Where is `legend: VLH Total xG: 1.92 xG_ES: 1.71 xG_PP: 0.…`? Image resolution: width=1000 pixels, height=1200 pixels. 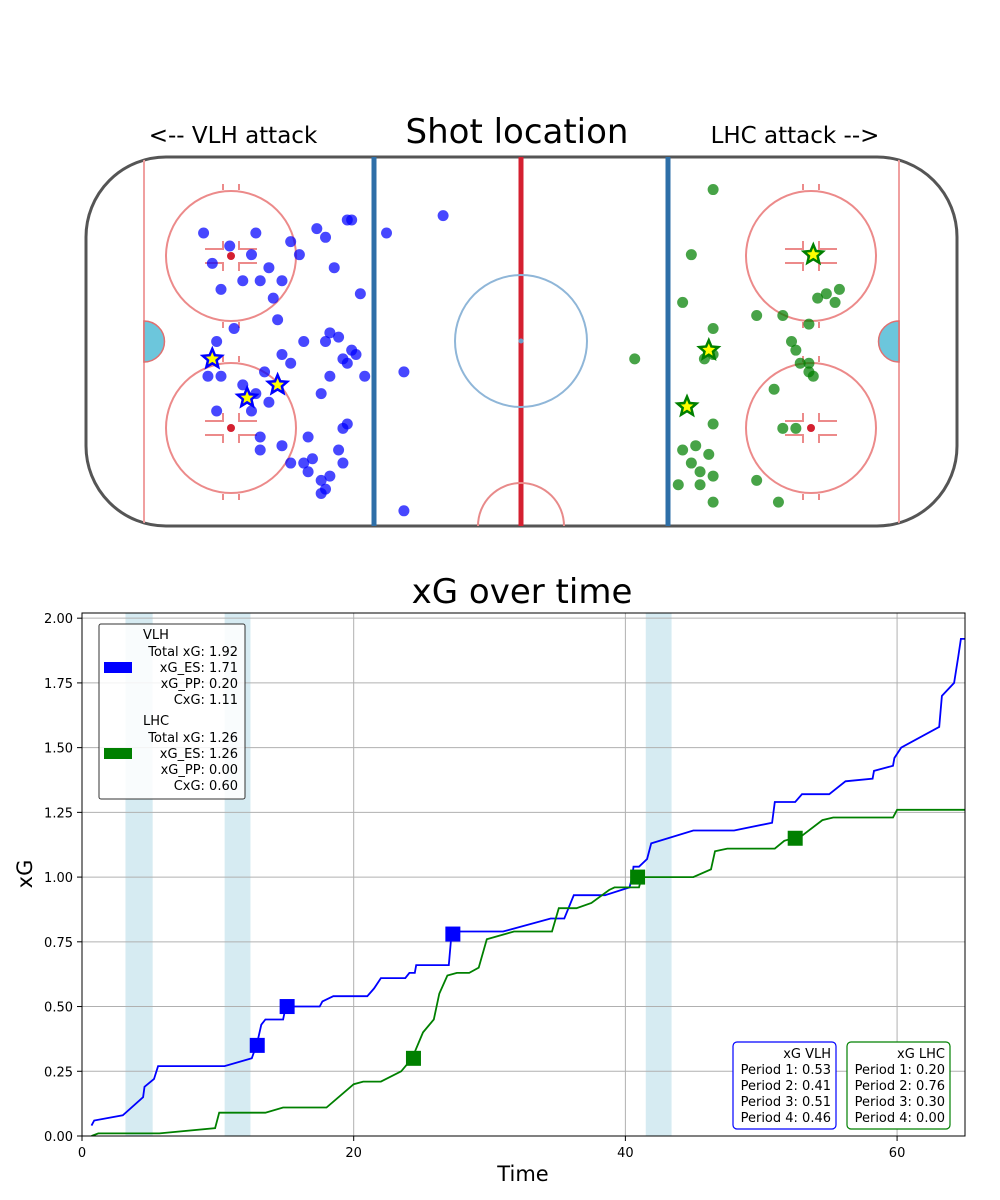
legend: VLH Total xG: 1.92 xG_ES: 1.71 xG_PP: 0.… is located at coordinates (172, 711).